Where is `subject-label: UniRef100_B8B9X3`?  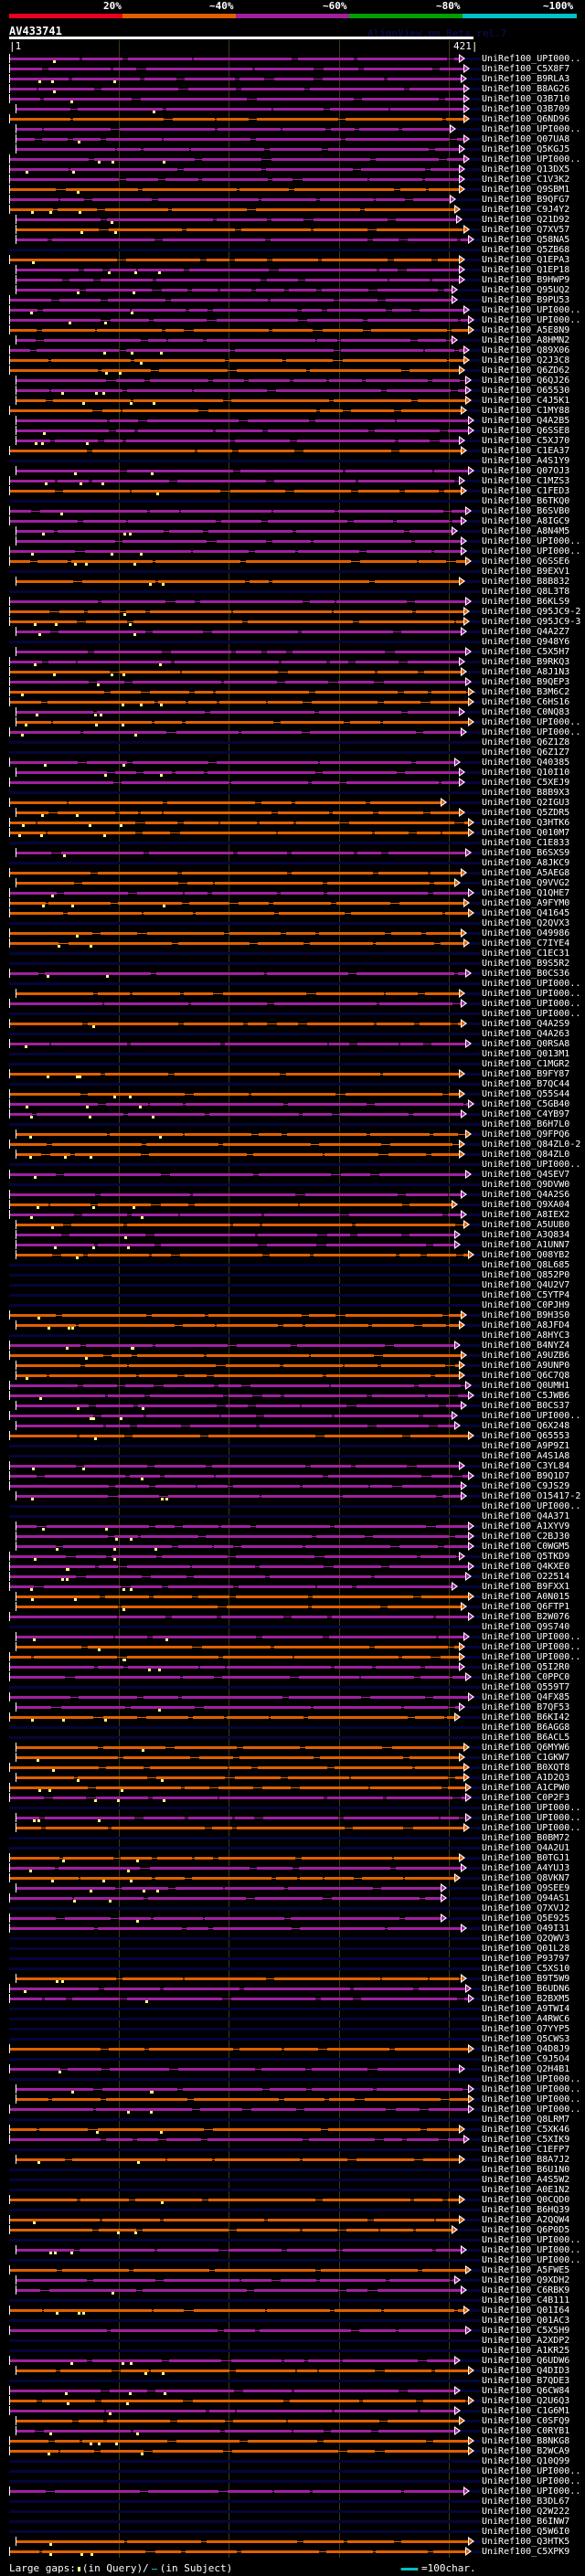
subject-label: UniRef100_B8B9X3 is located at coordinates (526, 793).